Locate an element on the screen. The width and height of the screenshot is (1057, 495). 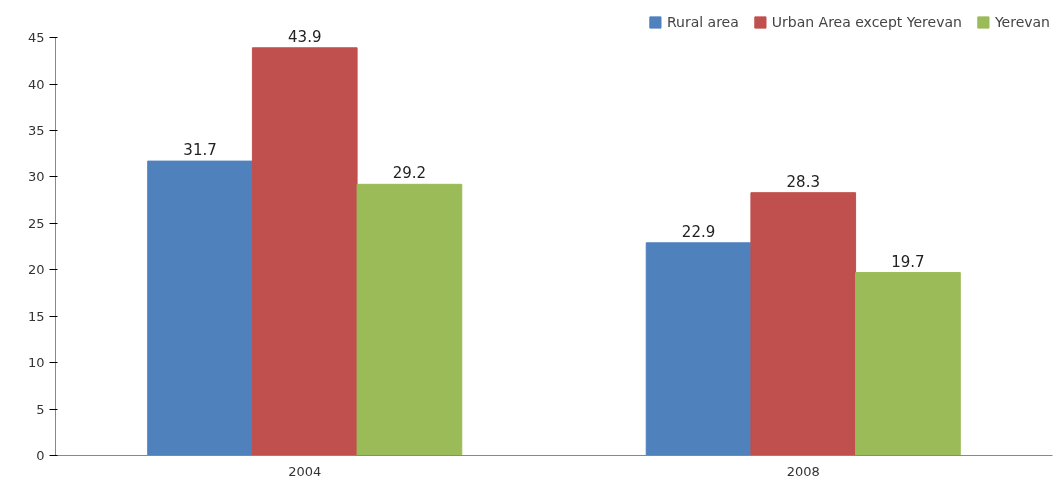
data-label: 29.2 is located at coordinates (409, 173).